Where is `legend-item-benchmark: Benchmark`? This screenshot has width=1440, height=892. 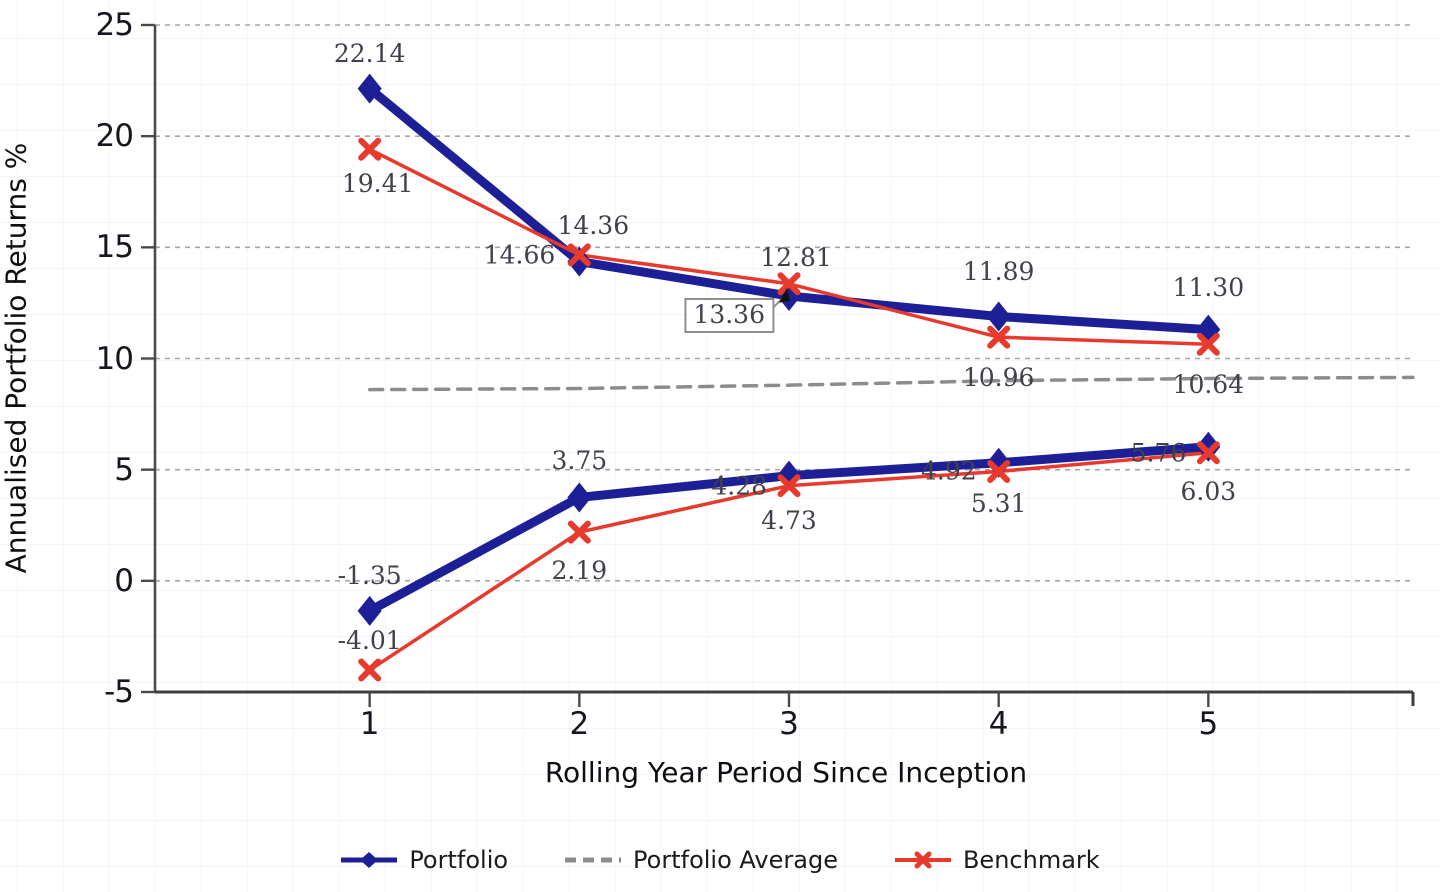 legend-item-benchmark: Benchmark is located at coordinates (997, 860).